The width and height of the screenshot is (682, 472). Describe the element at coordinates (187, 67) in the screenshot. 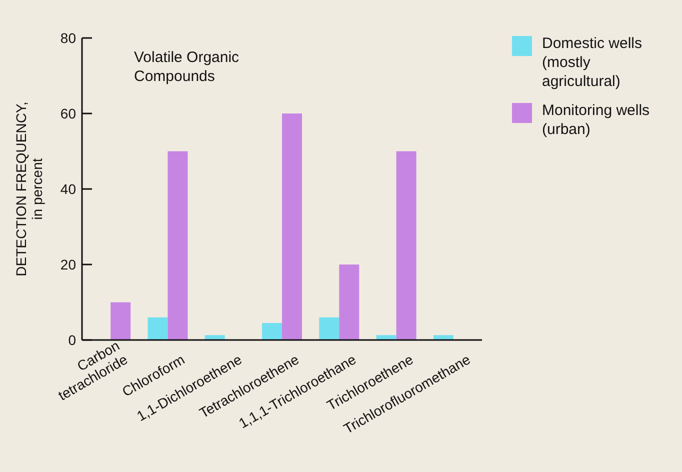

I see `annotation: Volatile Organic Compounds` at that location.